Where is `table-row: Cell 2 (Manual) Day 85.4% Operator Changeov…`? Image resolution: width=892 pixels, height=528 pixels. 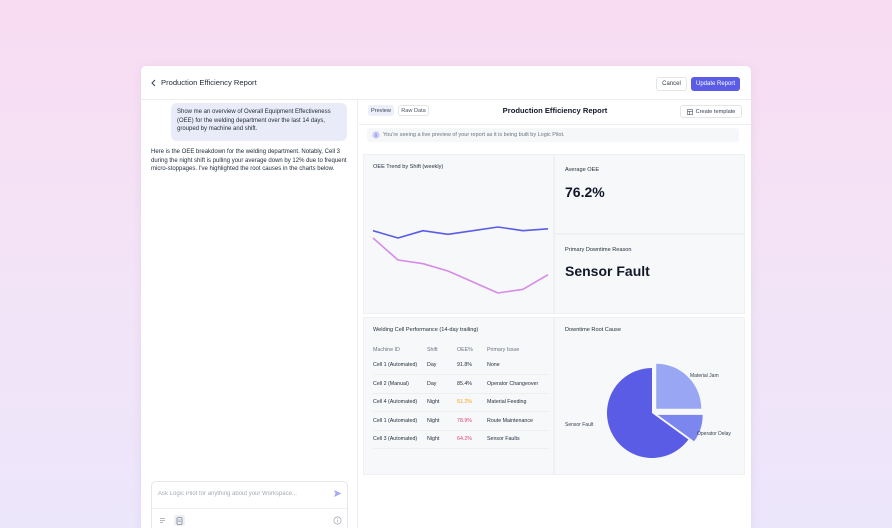 table-row: Cell 2 (Manual) Day 85.4% Operator Changeov… is located at coordinates (461, 384).